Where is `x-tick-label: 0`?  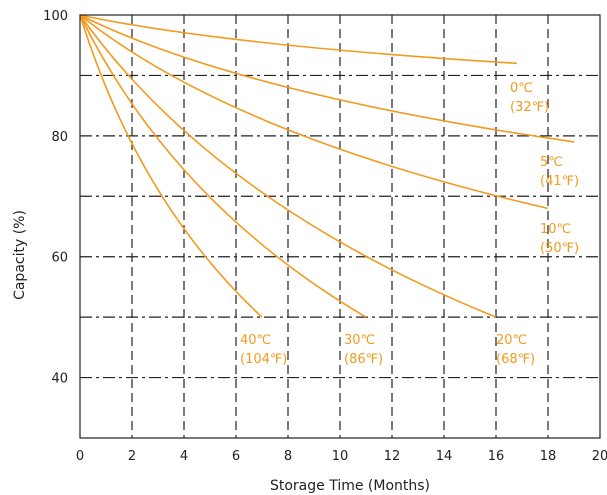 x-tick-label: 0 is located at coordinates (80, 456).